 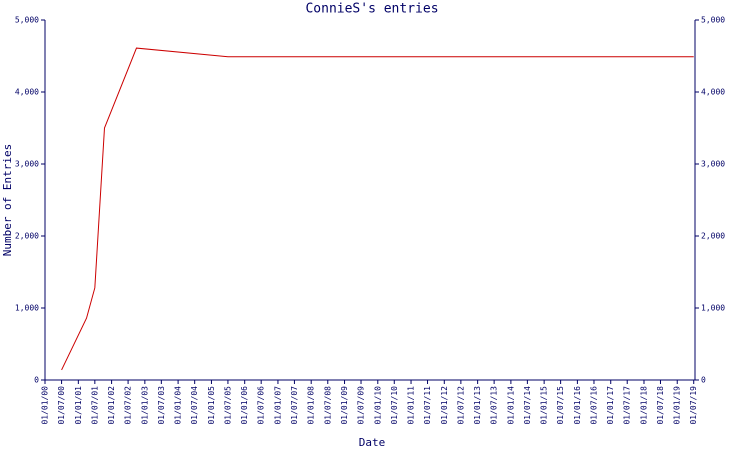 I want to click on x-axis-title: Date, so click(x=372, y=442).